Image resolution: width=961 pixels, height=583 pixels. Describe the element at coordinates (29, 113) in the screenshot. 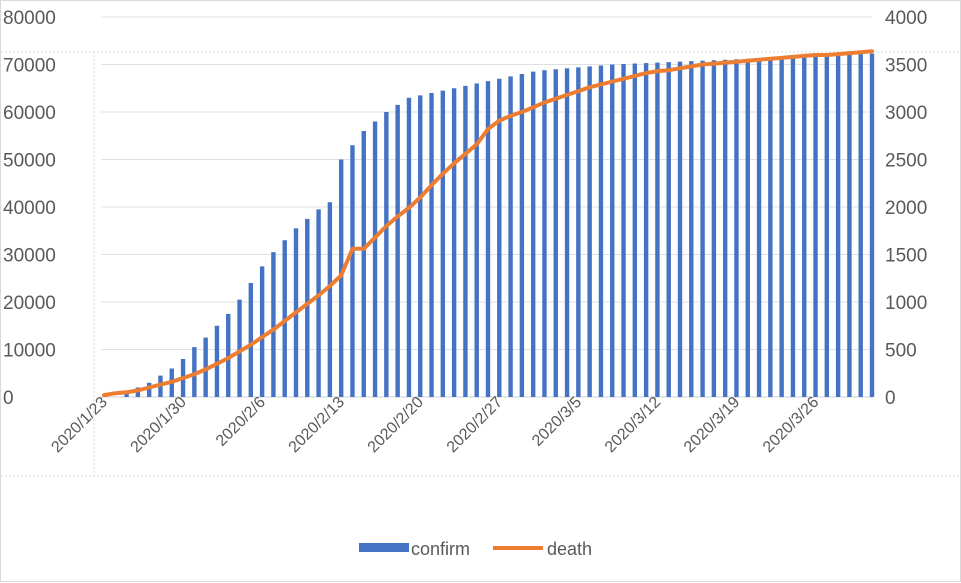

I see `left-axis-tick-label: 60000` at that location.